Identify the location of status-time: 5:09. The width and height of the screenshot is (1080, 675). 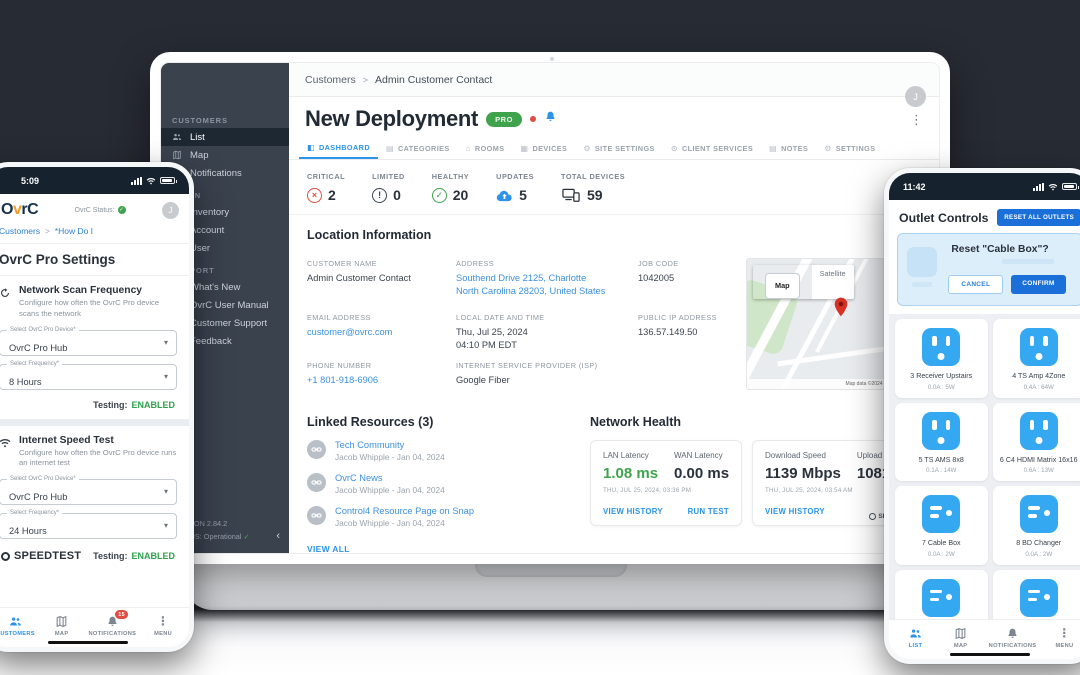
(30, 180).